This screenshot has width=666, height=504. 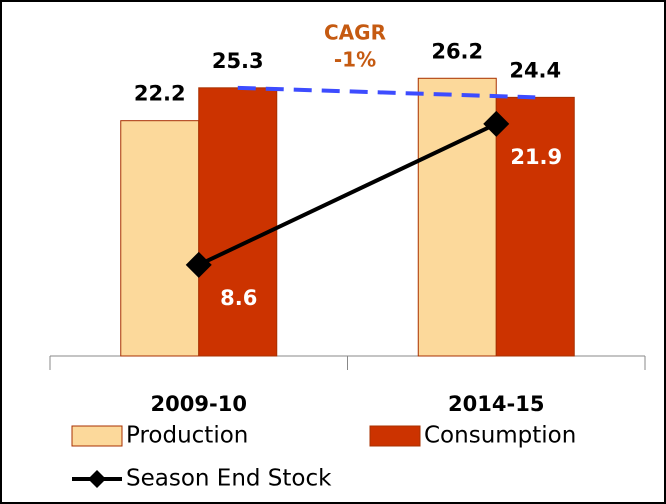 I want to click on line, so click(x=347, y=194).